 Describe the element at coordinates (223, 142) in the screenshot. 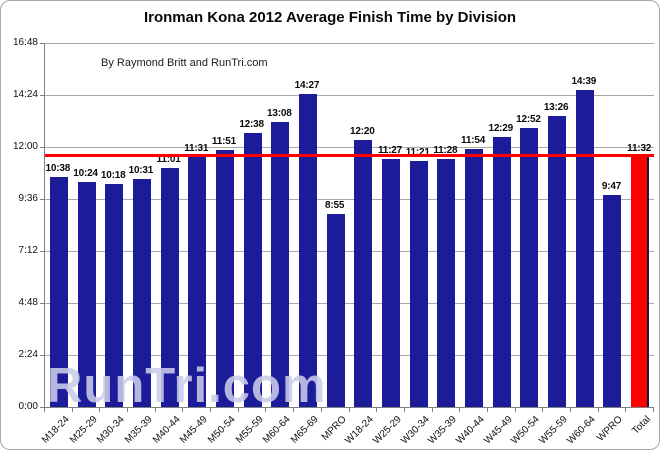

I see `bar-value-label: 11:51` at that location.